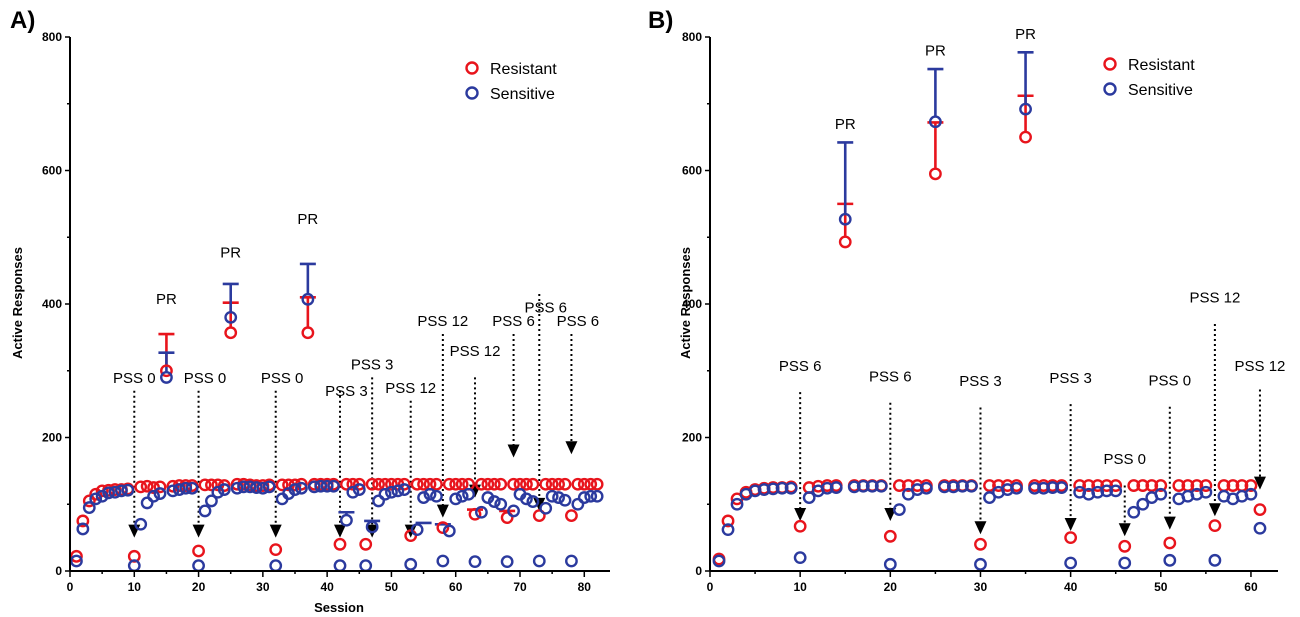 The image size is (1300, 617). Describe the element at coordinates (17, 303) in the screenshot. I see `panel-a-y-axis-title: Active Responses` at that location.